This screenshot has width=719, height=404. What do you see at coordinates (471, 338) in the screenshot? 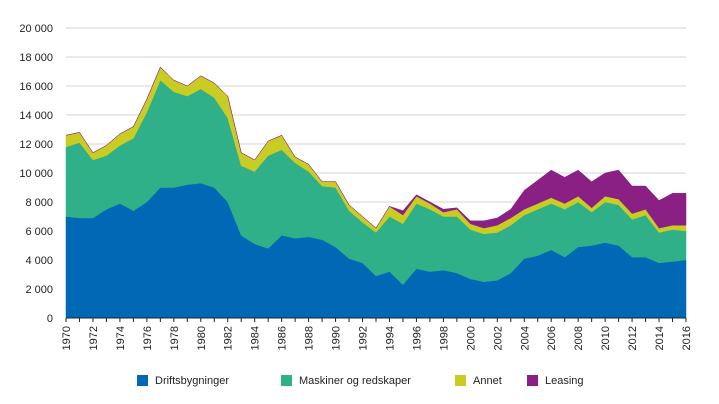
I see `x-tick-label: 2000` at bounding box center [471, 338].